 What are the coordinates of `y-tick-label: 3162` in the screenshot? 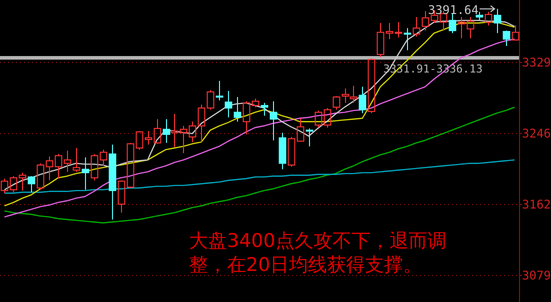 It's located at (536, 205).